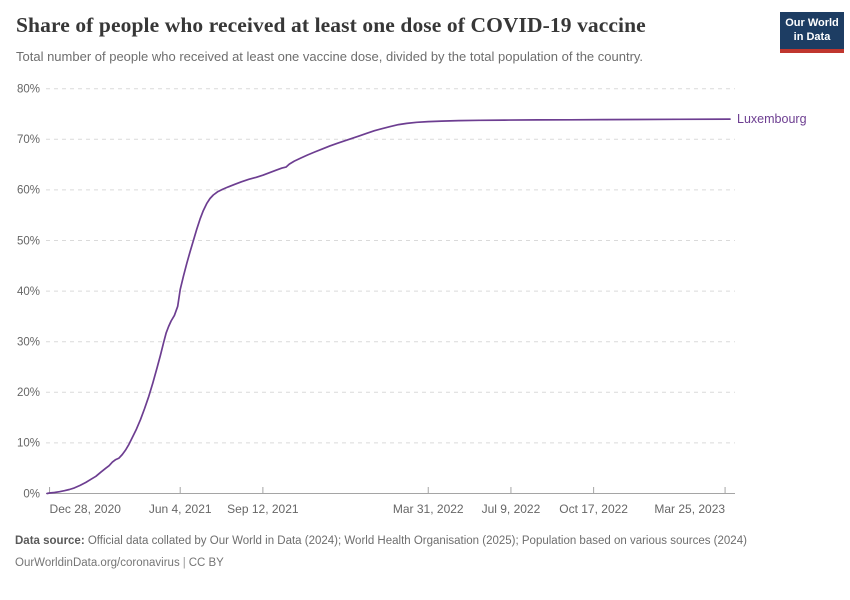 This screenshot has height=600, width=850. Describe the element at coordinates (28, 140) in the screenshot. I see `y-tick-label: 70%` at that location.